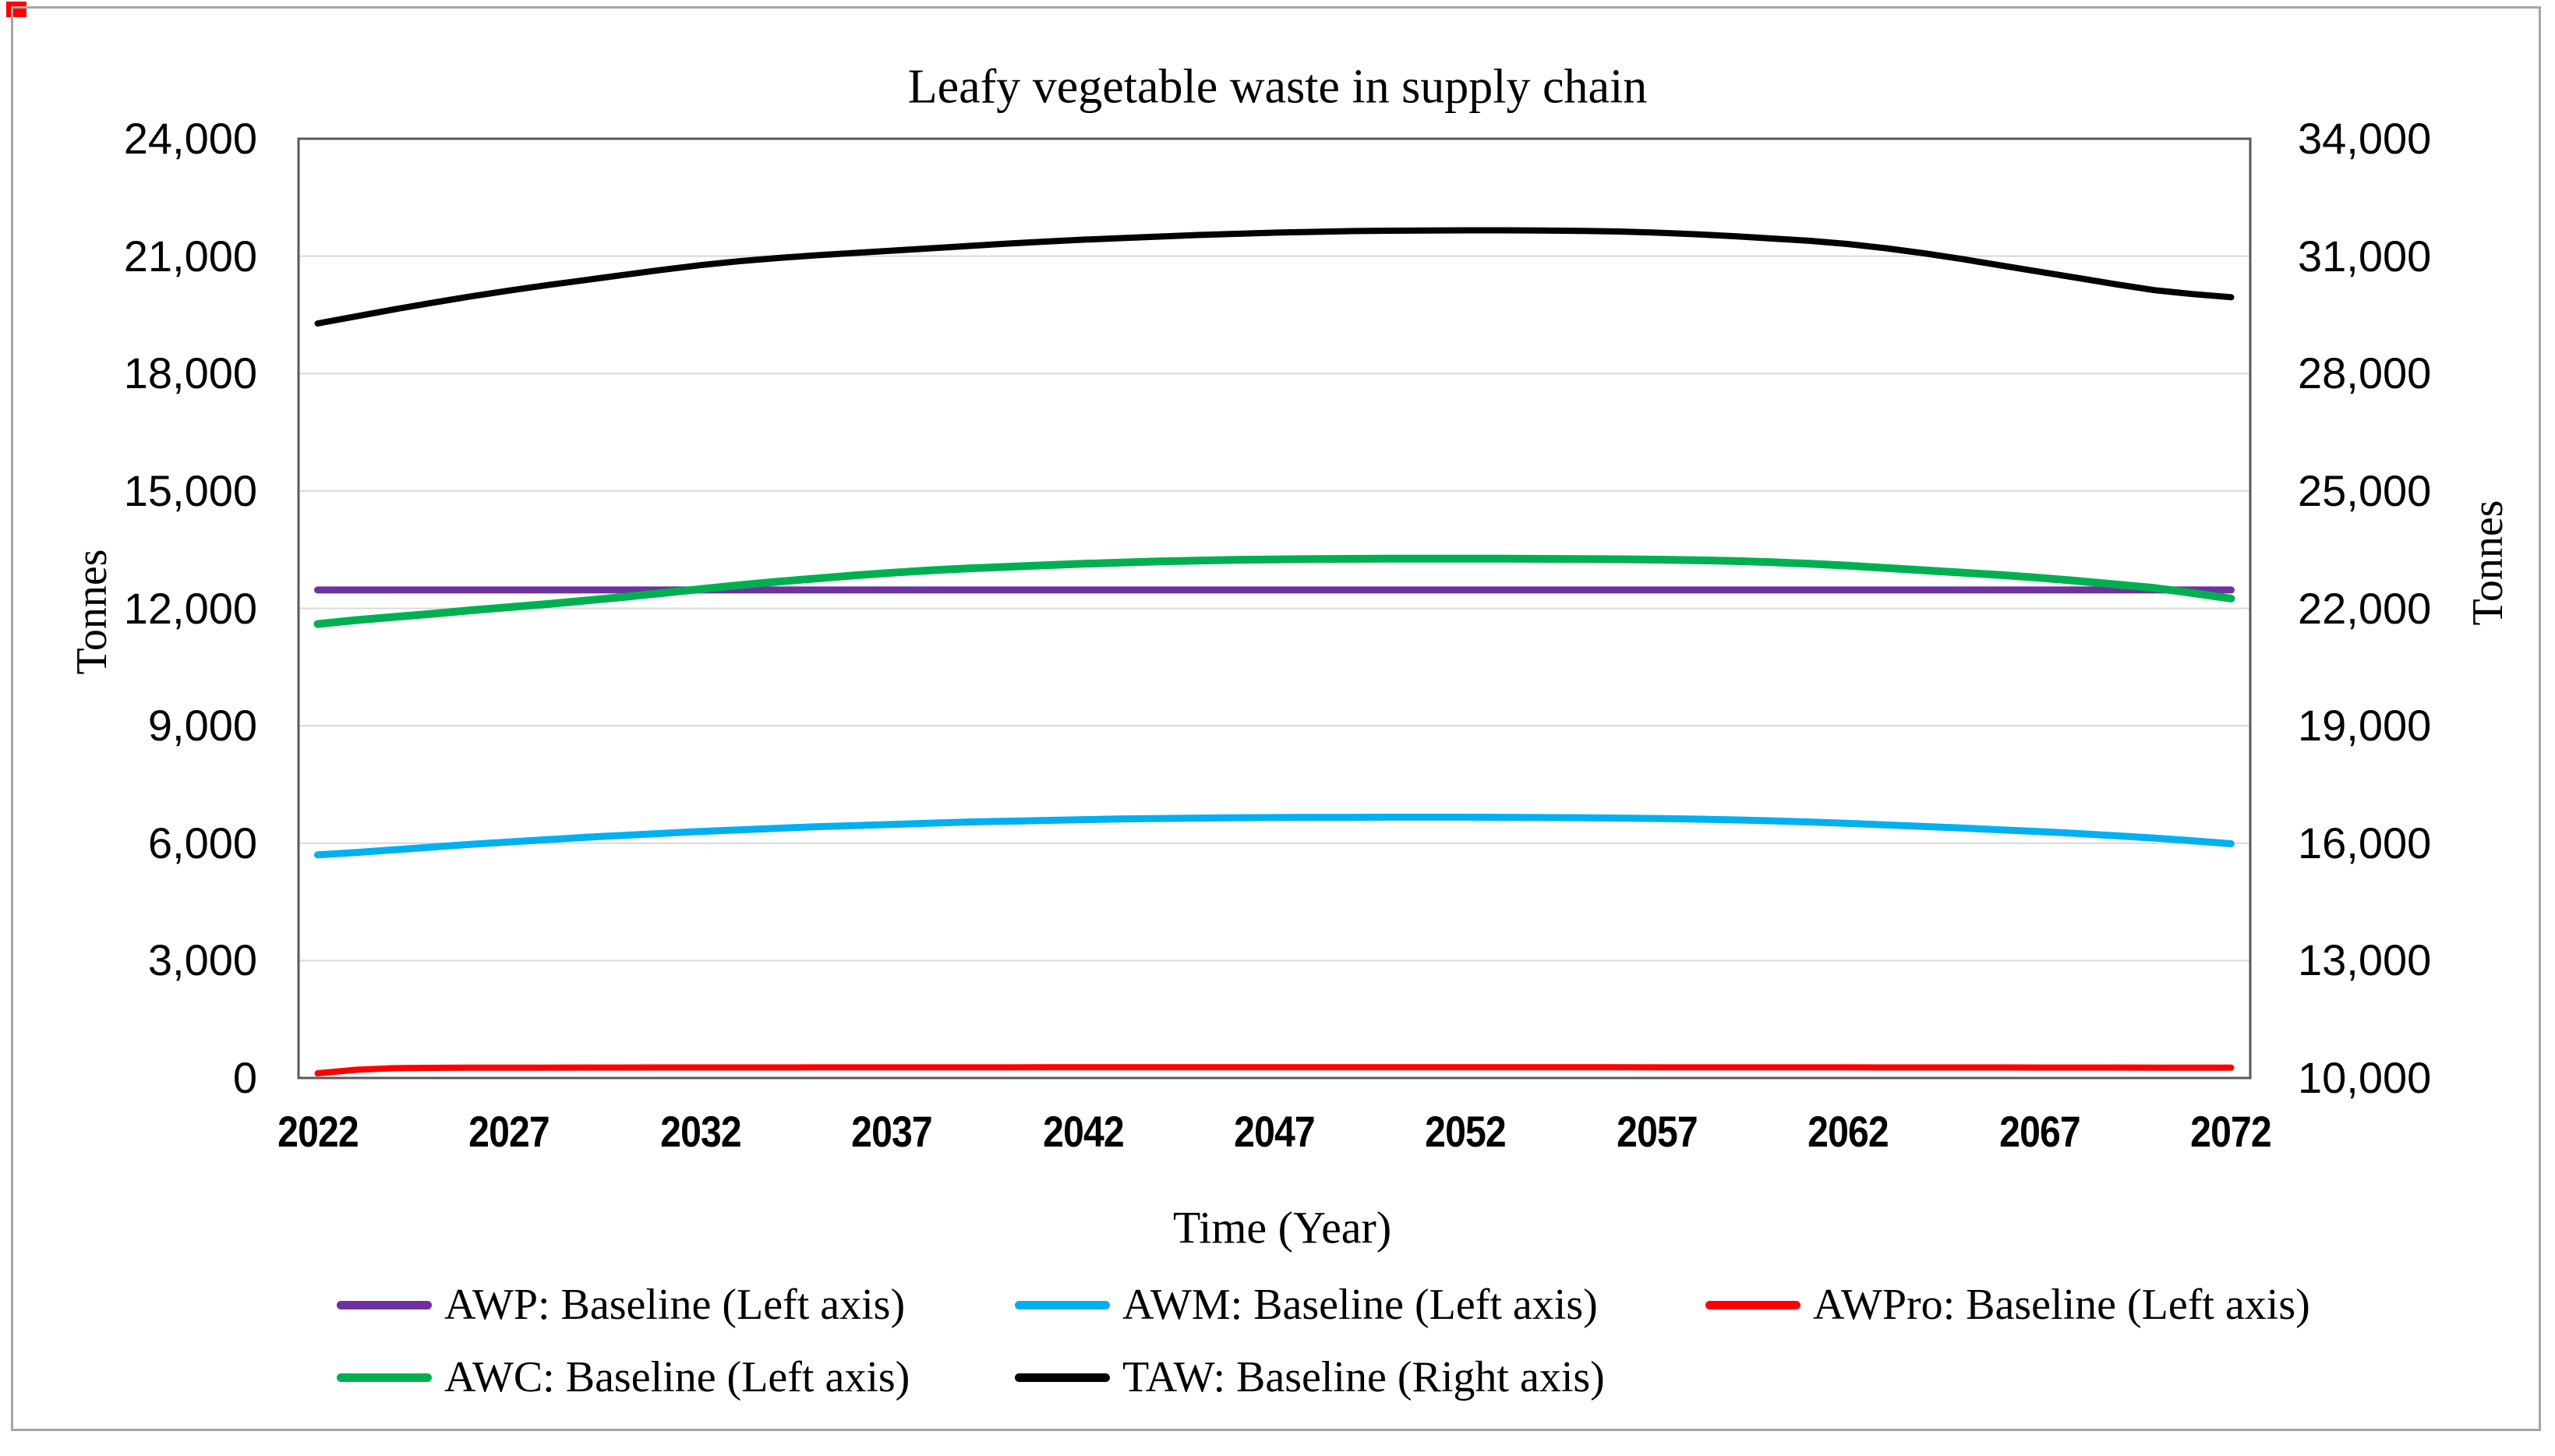  I want to click on left-axis-title: Tonnes, so click(92, 612).